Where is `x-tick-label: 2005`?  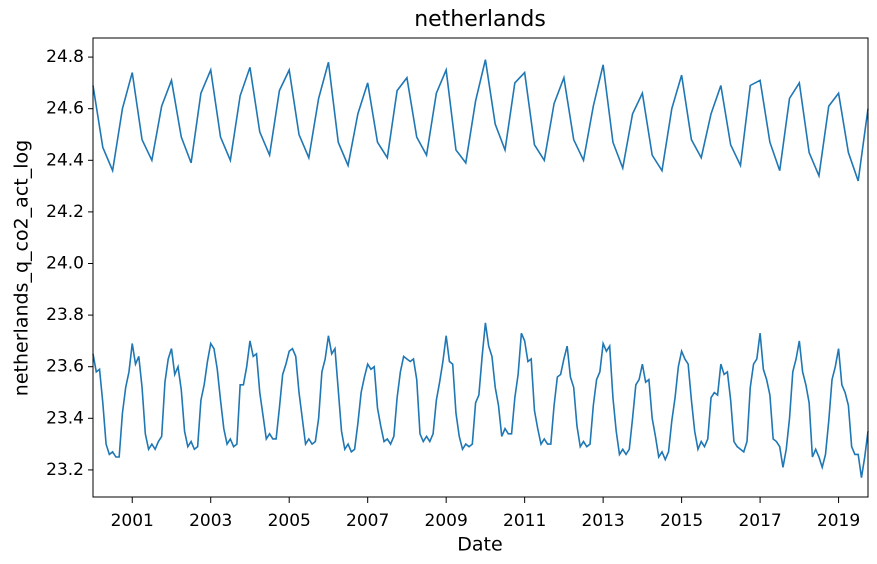 x-tick-label: 2005 is located at coordinates (289, 521).